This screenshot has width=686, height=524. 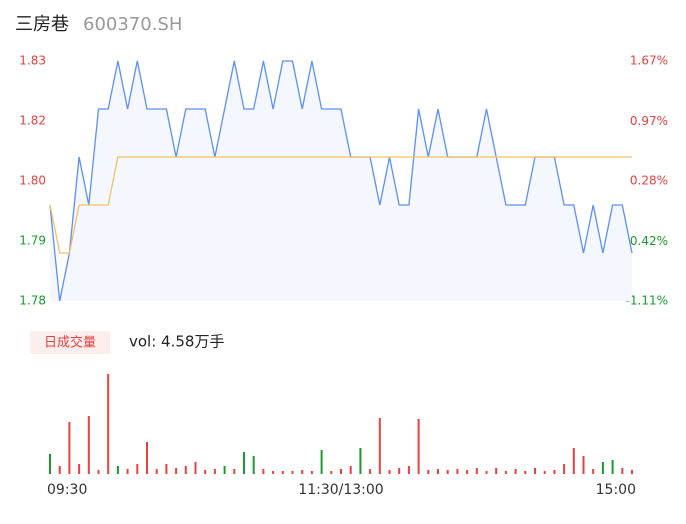 What do you see at coordinates (649, 61) in the screenshot?
I see `y2-tick-label: 1.67%` at bounding box center [649, 61].